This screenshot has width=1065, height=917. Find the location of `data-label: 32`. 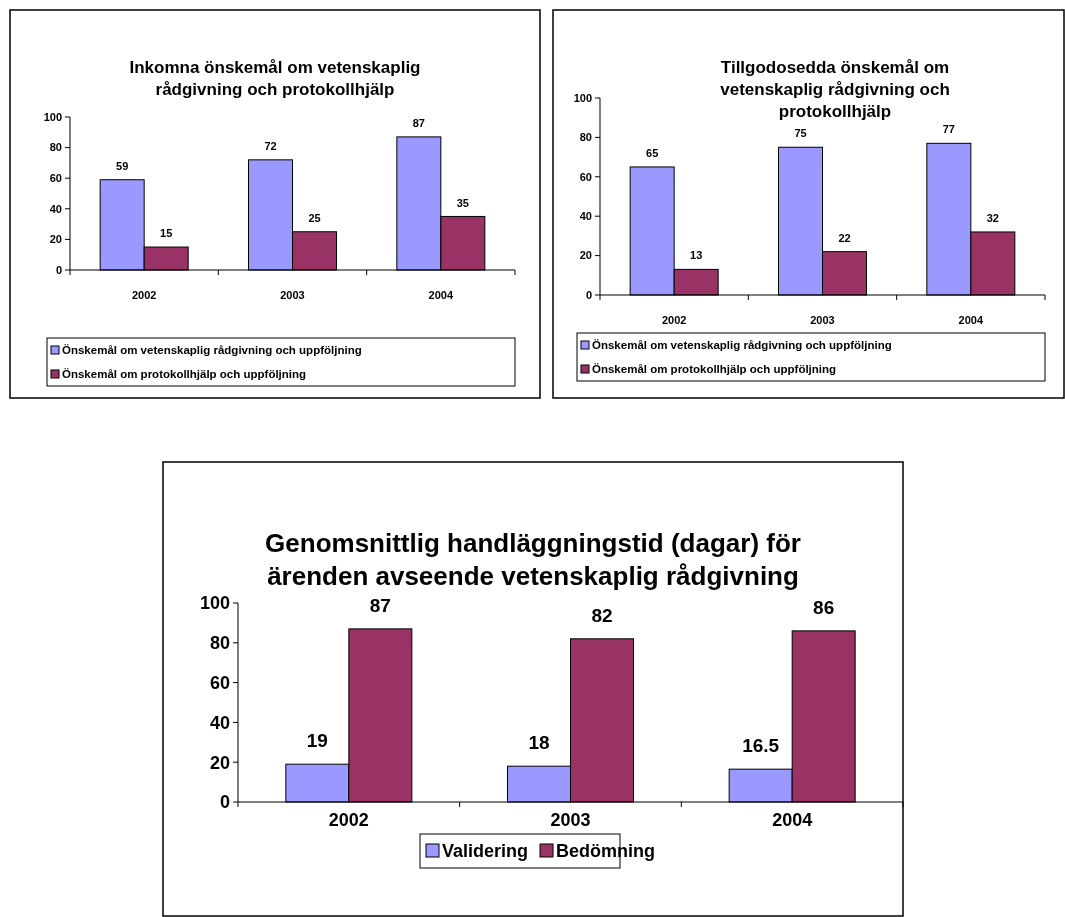

data-label: 32 is located at coordinates (992, 218).